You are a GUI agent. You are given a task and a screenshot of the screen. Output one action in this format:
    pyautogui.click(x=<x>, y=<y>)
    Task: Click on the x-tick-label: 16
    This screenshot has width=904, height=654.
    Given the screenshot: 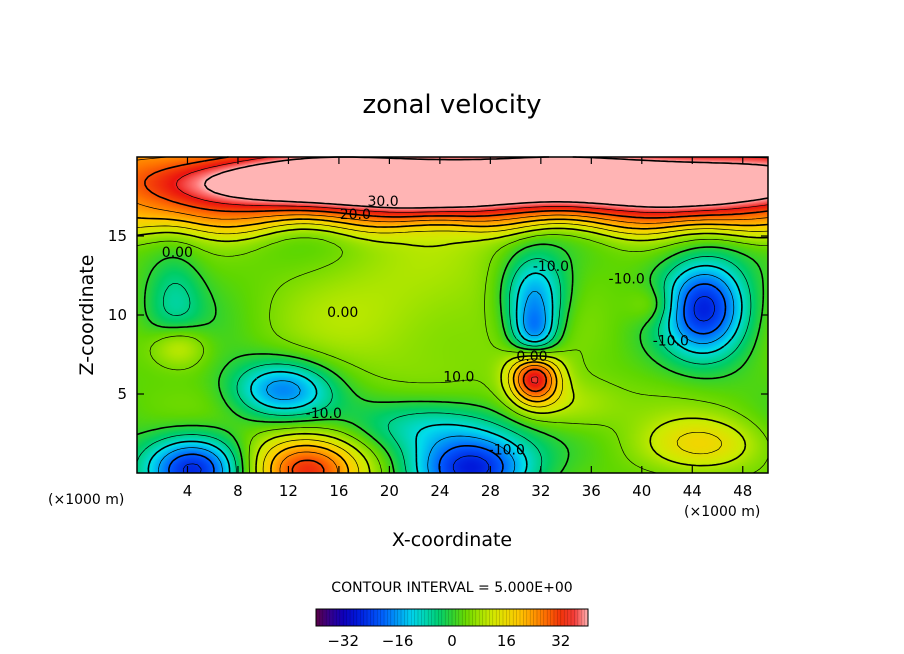 What is the action you would take?
    pyautogui.click(x=338, y=491)
    